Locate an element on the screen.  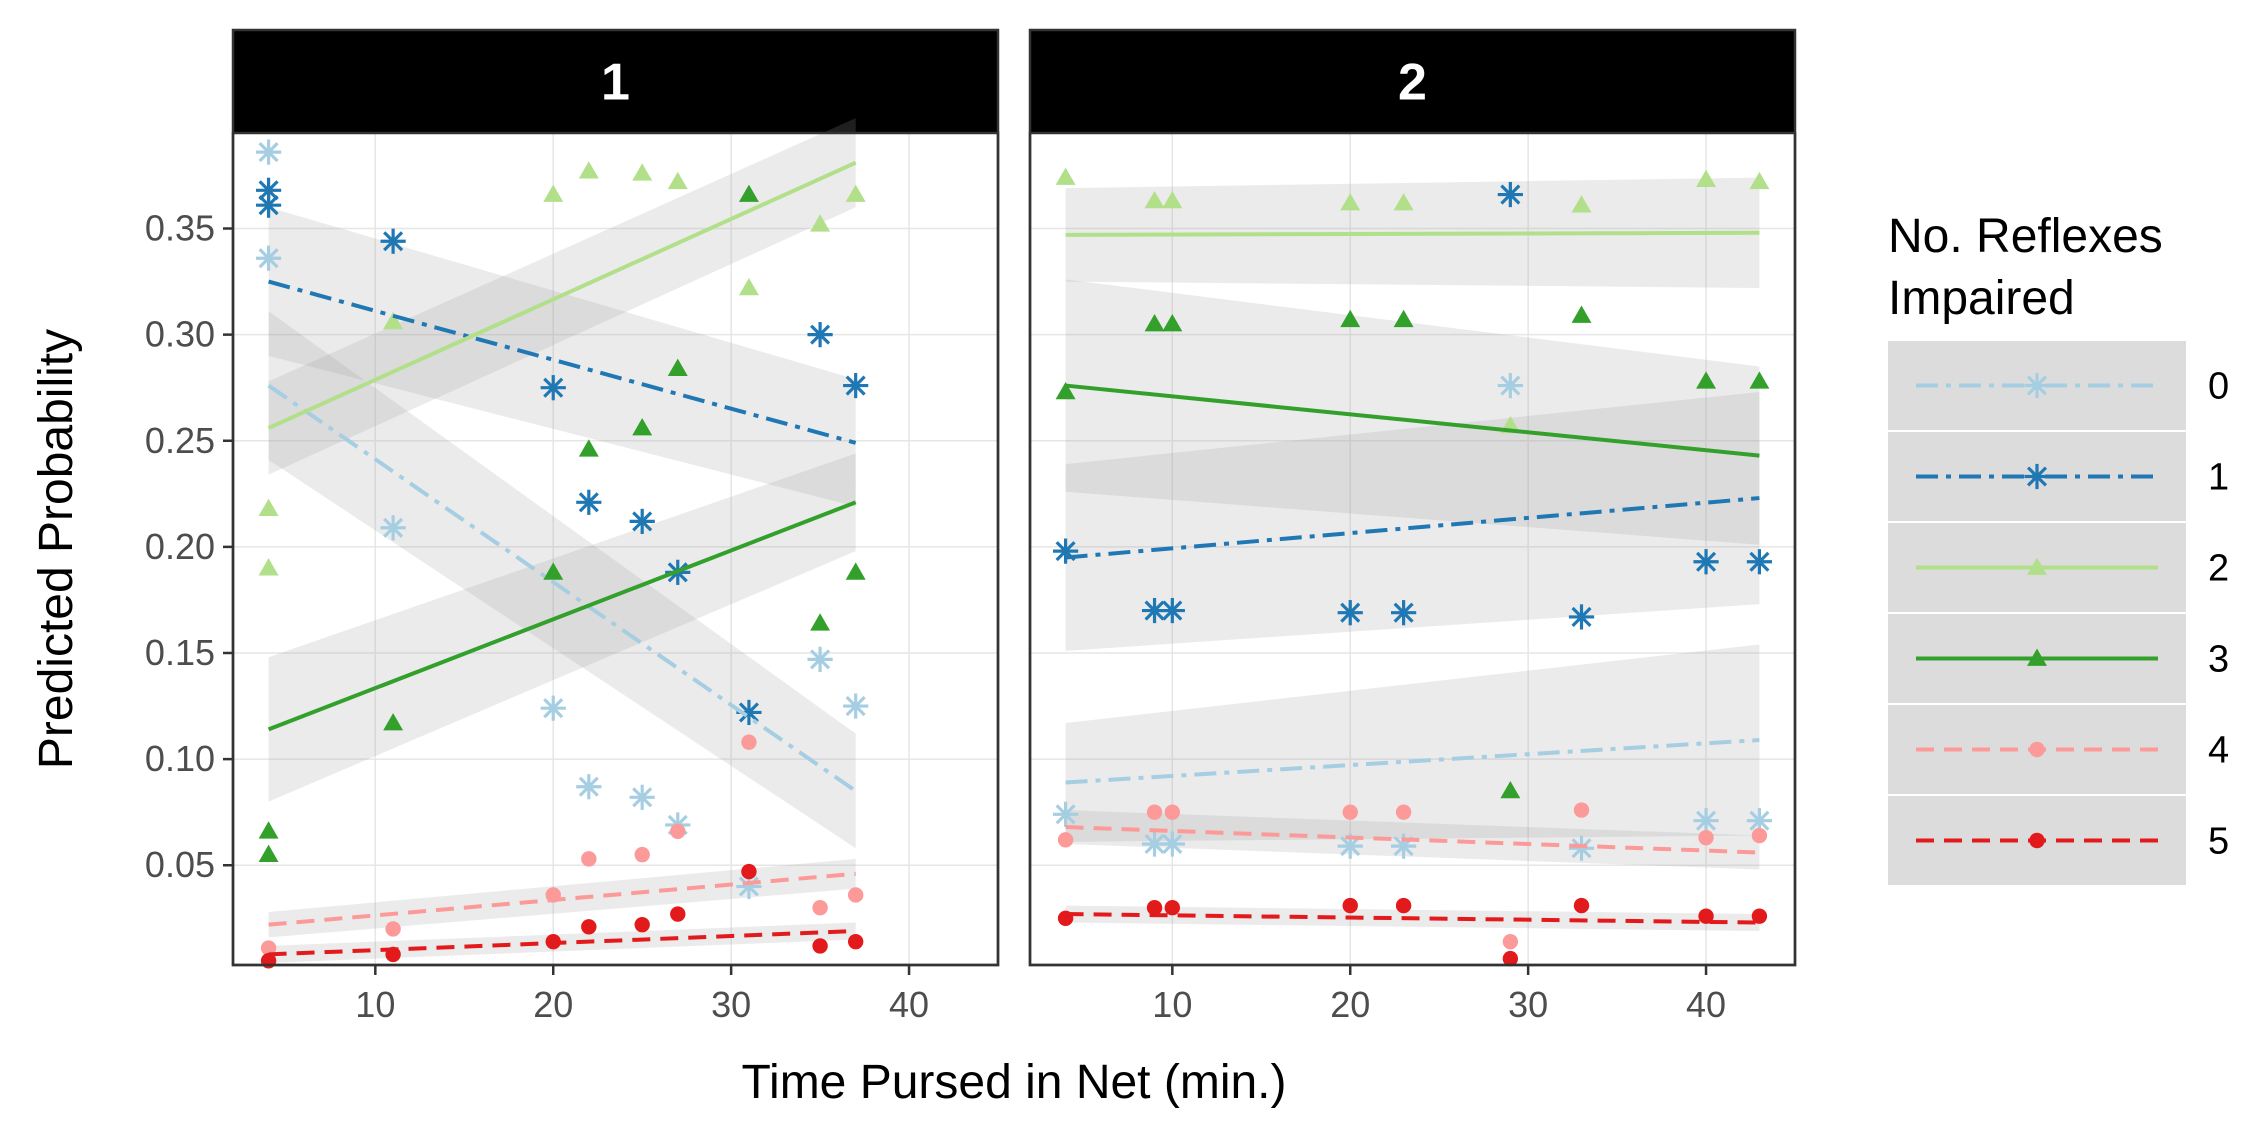
y-tick-label: 0.35 is located at coordinates (180, 228).